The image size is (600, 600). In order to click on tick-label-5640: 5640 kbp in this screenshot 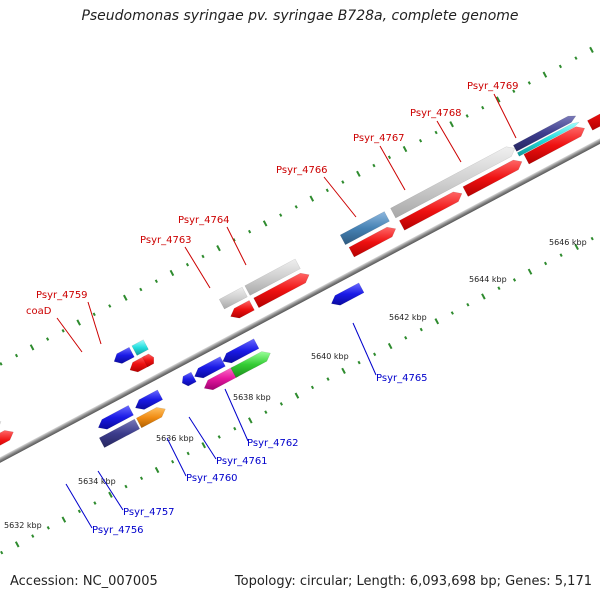, I will do `click(330, 356)`.